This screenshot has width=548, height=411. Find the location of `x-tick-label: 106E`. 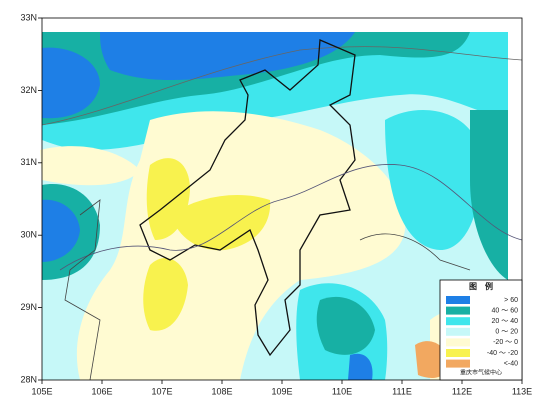

x-tick-label: 106E is located at coordinates (101, 391).